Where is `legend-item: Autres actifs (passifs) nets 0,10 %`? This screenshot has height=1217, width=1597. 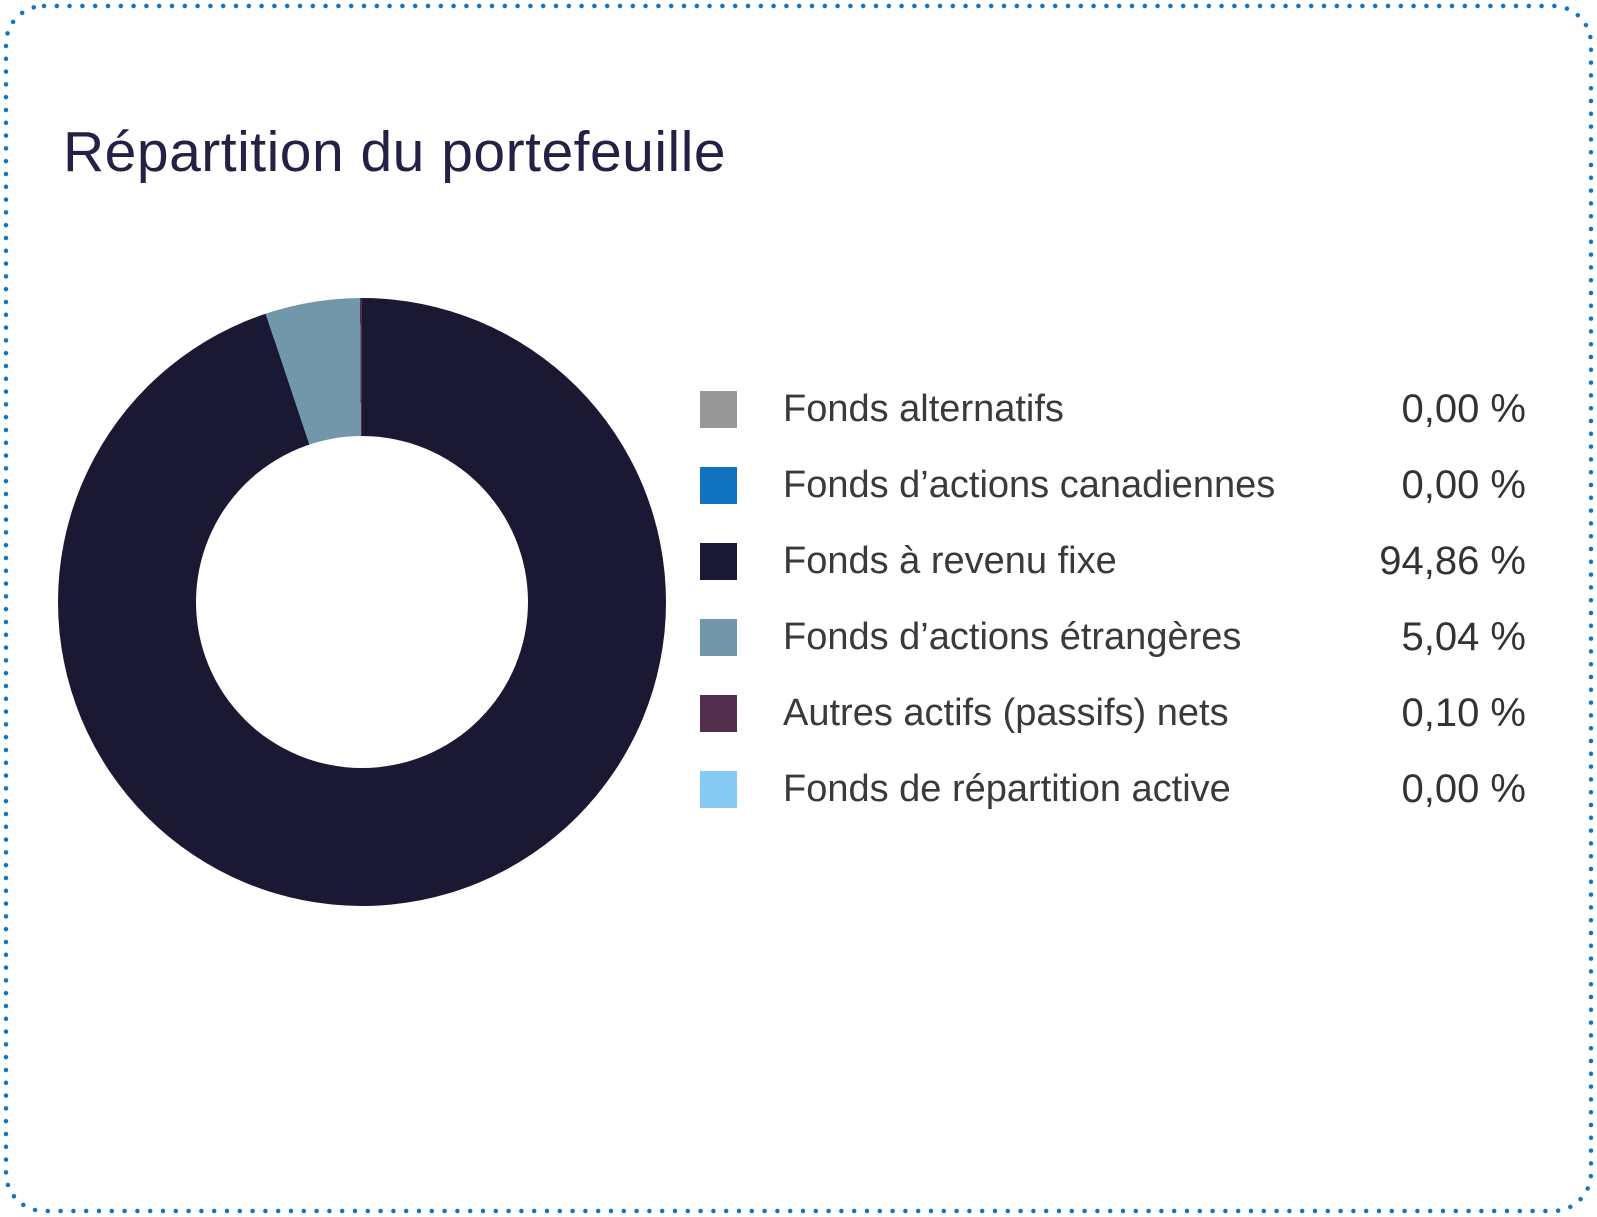
legend-item: Autres actifs (passifs) nets 0,10 % is located at coordinates (1113, 713).